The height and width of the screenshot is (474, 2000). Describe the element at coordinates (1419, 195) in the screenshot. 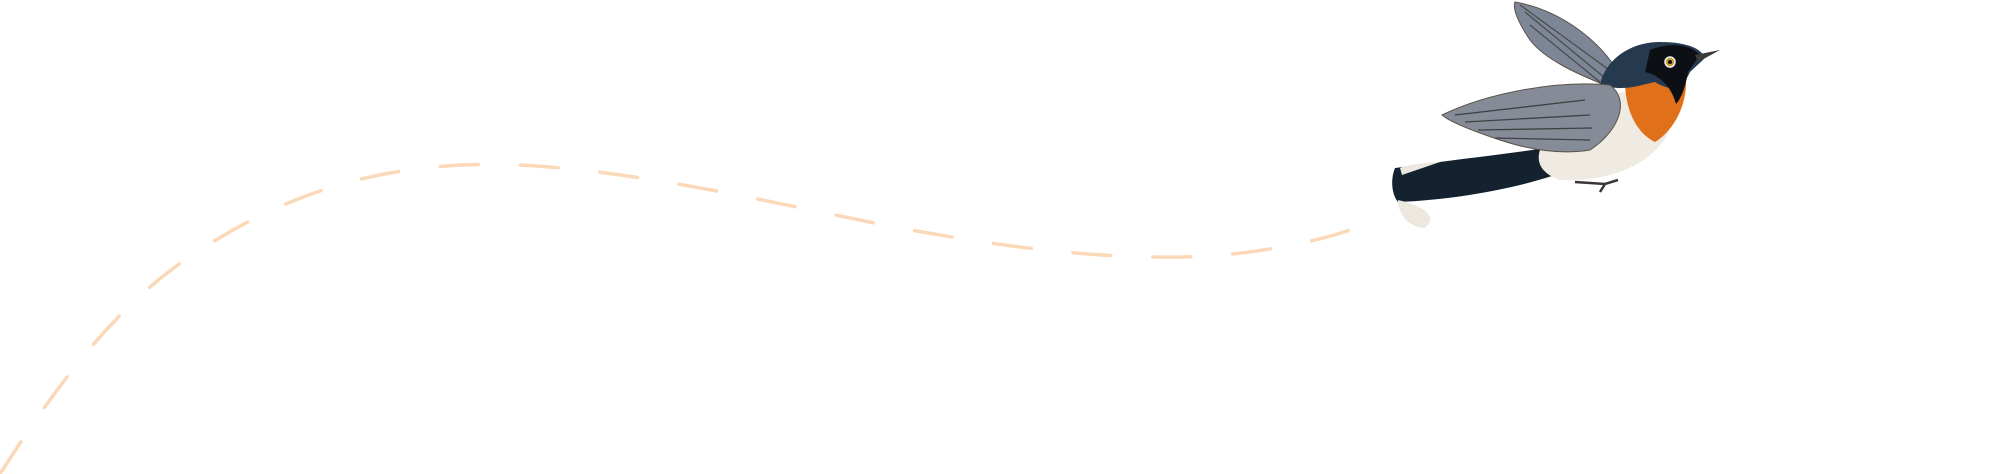

I see `bird-tail-tip` at that location.